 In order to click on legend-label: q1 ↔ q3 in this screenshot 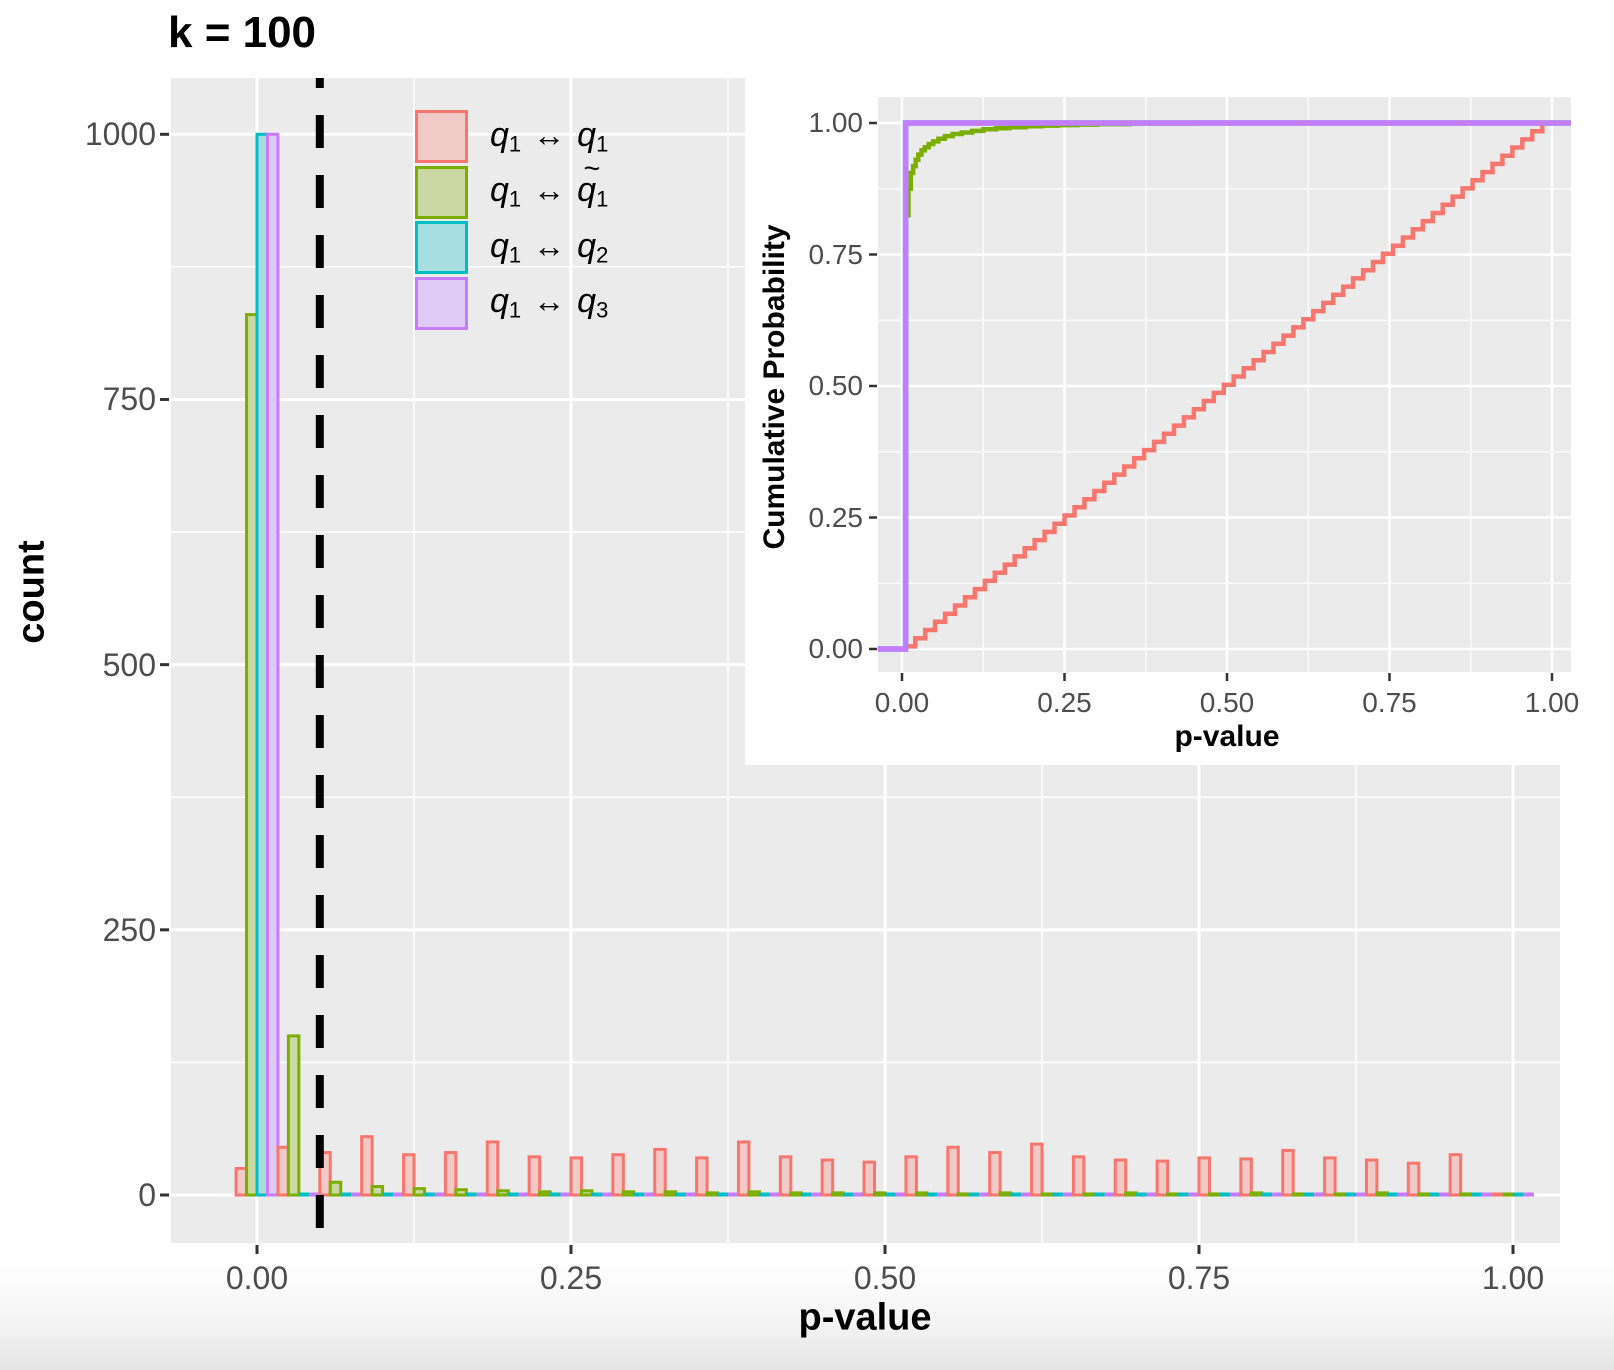, I will do `click(549, 303)`.